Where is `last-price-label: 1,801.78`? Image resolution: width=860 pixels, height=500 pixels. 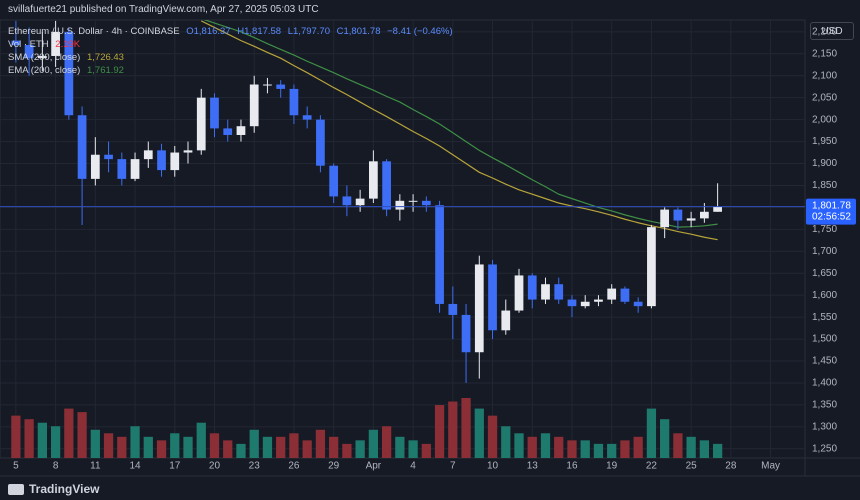
last-price-label: 1,801.78 is located at coordinates (831, 205).